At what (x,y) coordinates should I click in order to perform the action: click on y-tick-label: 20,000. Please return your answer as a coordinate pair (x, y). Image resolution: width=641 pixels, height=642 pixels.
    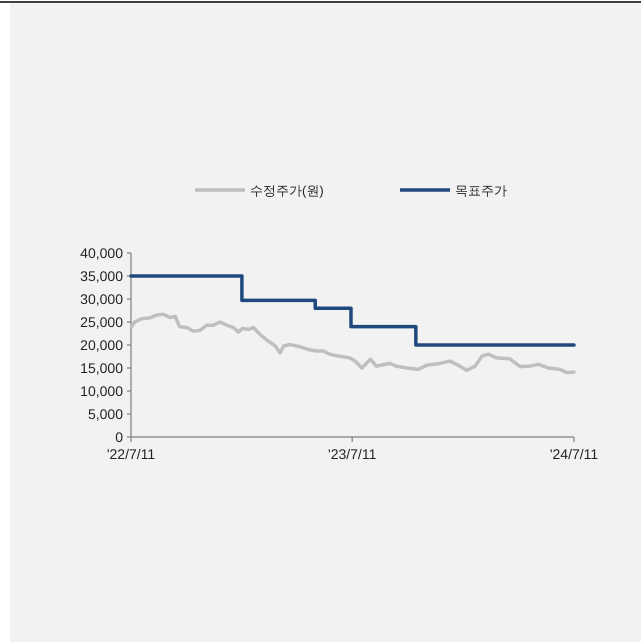
    Looking at the image, I should click on (102, 345).